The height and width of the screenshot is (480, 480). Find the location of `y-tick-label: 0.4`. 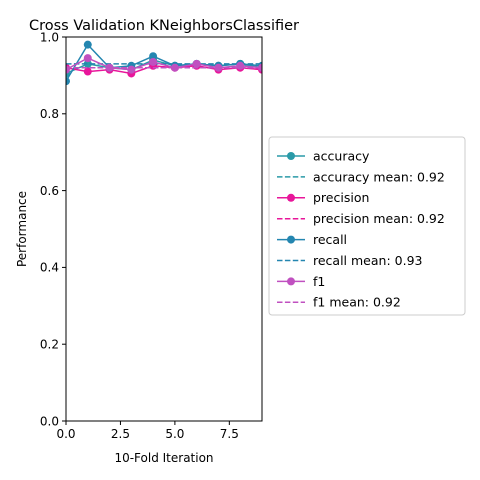

y-tick-label: 0.4 is located at coordinates (49, 268).